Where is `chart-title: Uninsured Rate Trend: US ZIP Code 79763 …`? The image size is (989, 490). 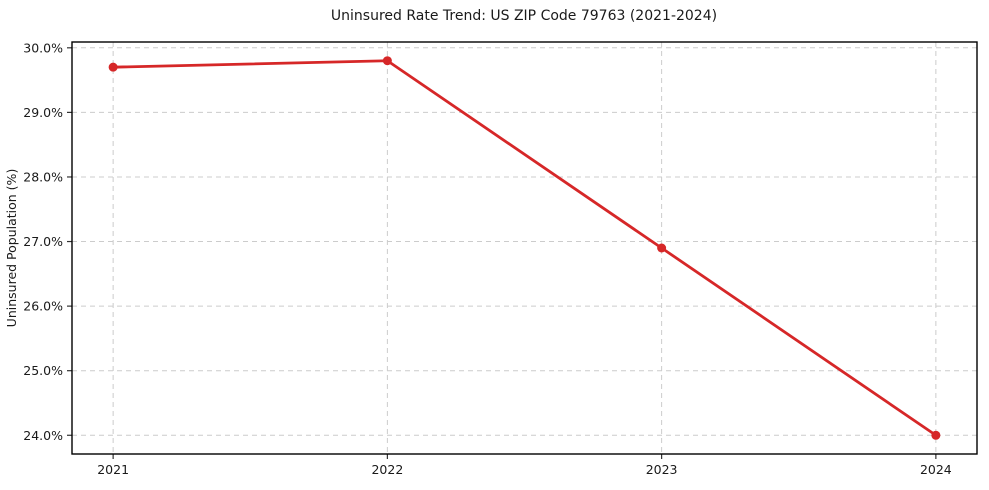 chart-title: Uninsured Rate Trend: US ZIP Code 79763 … is located at coordinates (524, 16).